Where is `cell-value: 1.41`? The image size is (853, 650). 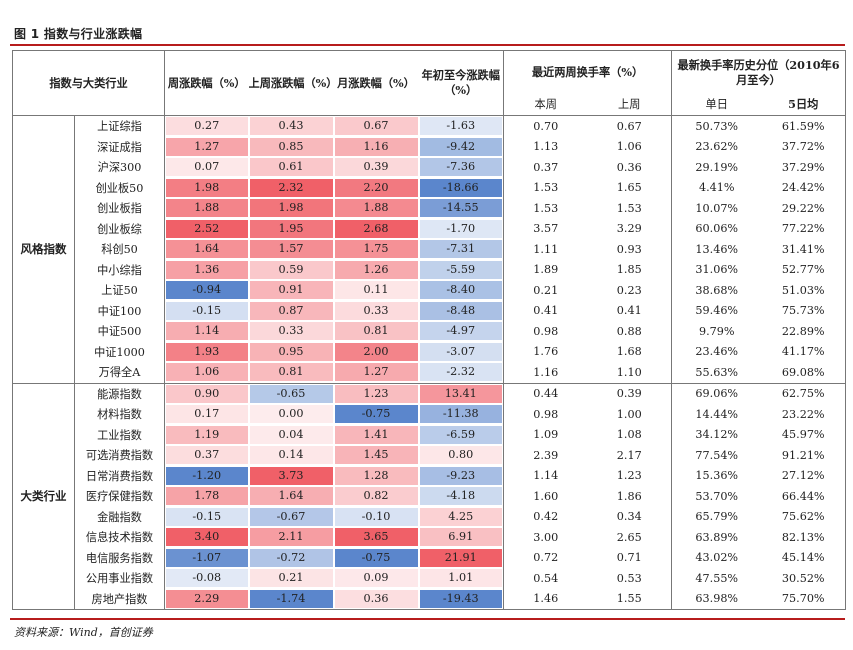
cell-value: 1.41 is located at coordinates (376, 434).